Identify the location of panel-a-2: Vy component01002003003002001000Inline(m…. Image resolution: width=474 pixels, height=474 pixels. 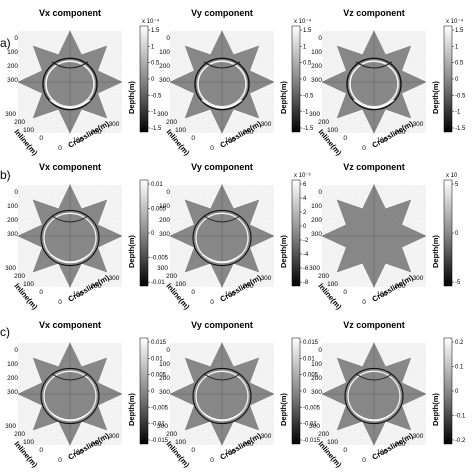
(235, 83).